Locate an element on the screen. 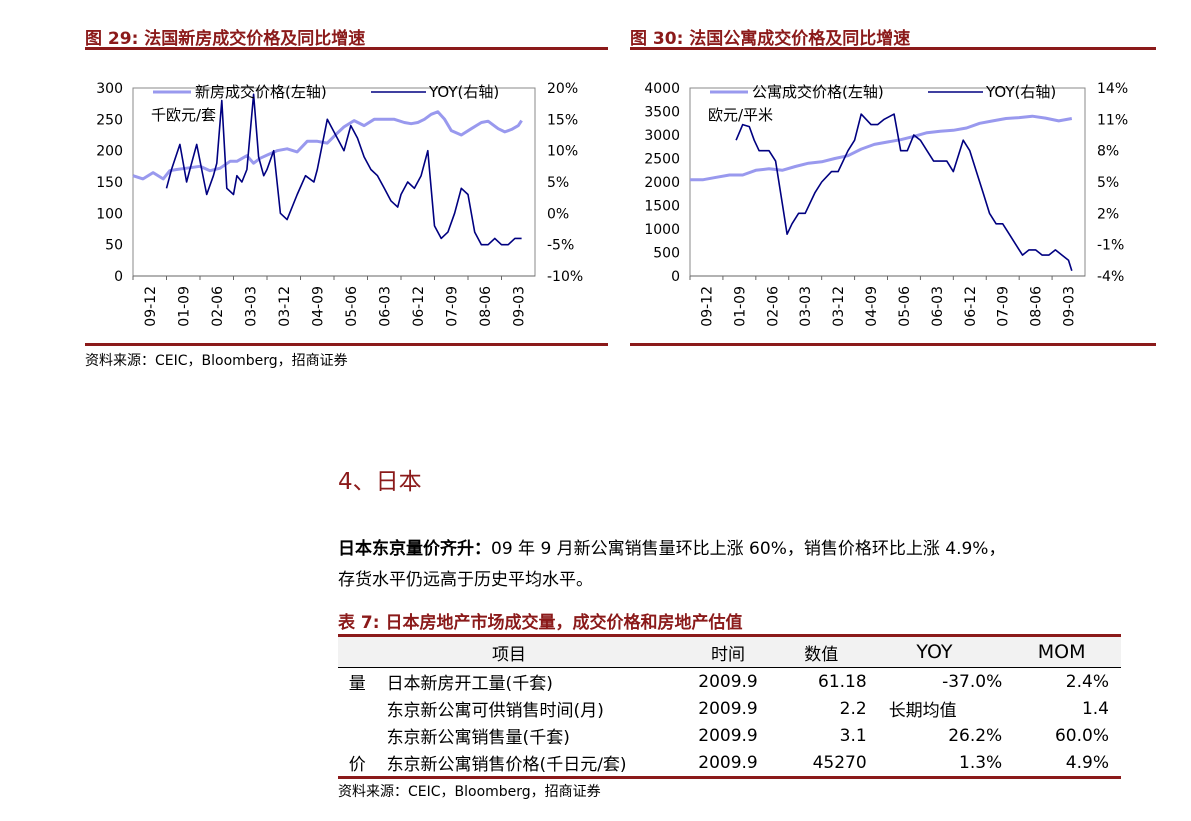 Image resolution: width=1191 pixels, height=821 pixels. y-left-tick-label: 150 is located at coordinates (109, 183).